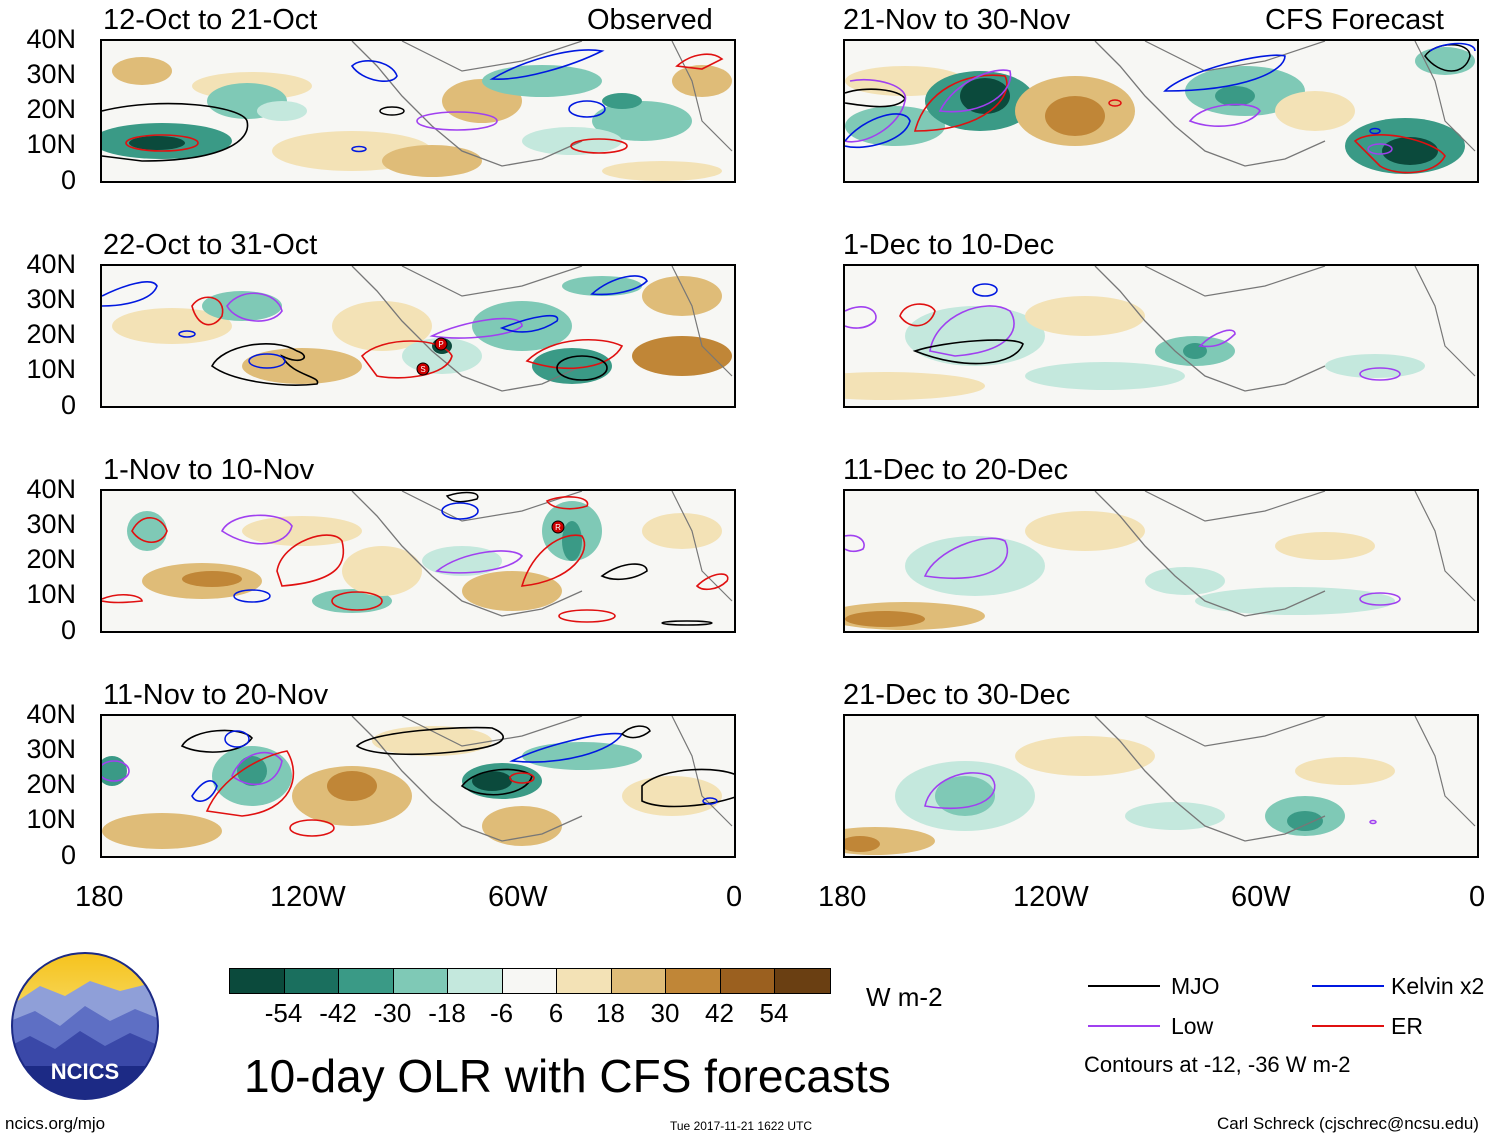 The image size is (1510, 1141). Describe the element at coordinates (85, 1071) in the screenshot. I see `logo-text: NCICS` at that location.